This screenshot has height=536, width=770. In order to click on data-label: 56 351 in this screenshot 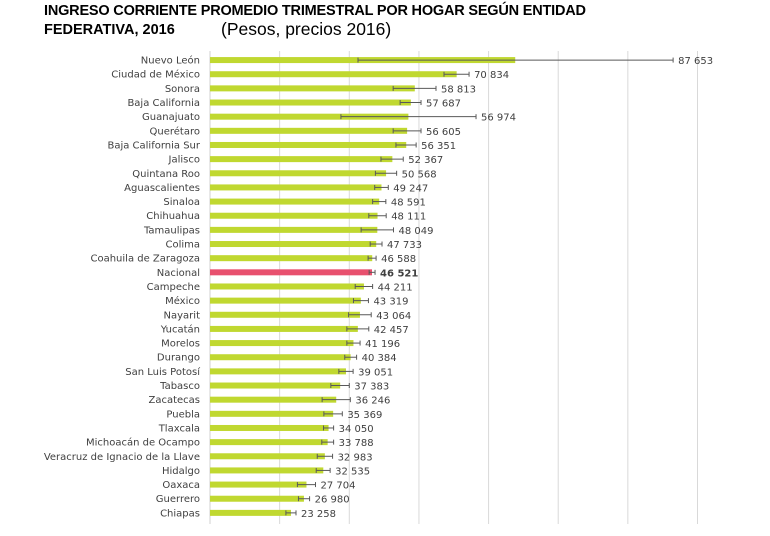, I will do `click(438, 146)`.